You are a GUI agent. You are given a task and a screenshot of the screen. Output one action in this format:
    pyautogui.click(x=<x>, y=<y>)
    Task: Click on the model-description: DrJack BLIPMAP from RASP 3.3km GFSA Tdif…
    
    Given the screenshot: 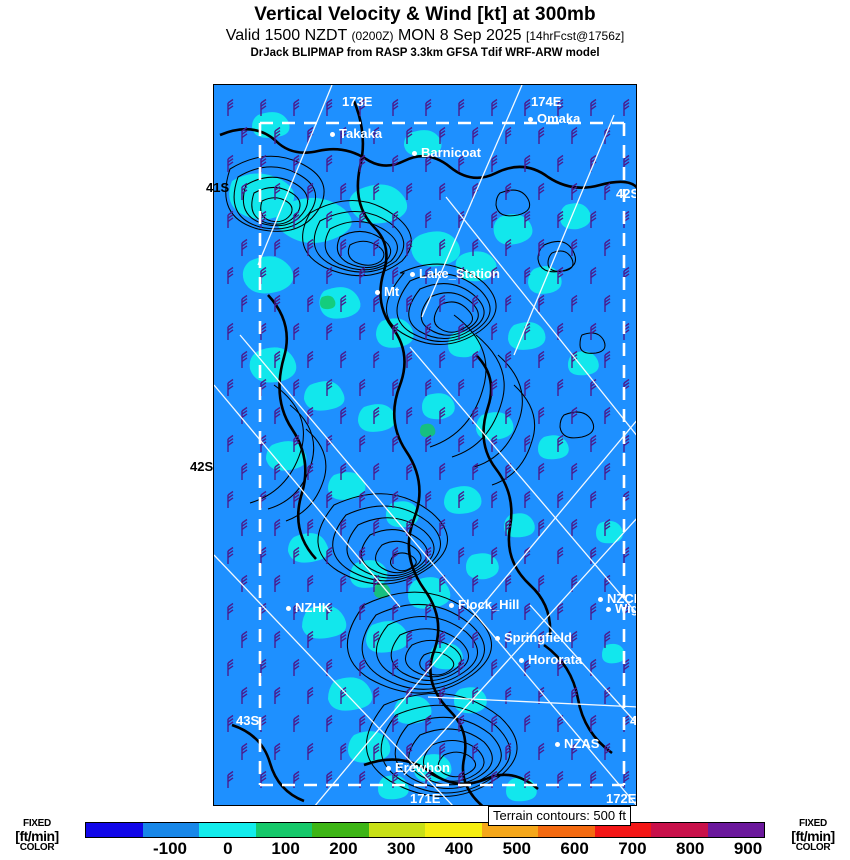 What is the action you would take?
    pyautogui.click(x=425, y=53)
    